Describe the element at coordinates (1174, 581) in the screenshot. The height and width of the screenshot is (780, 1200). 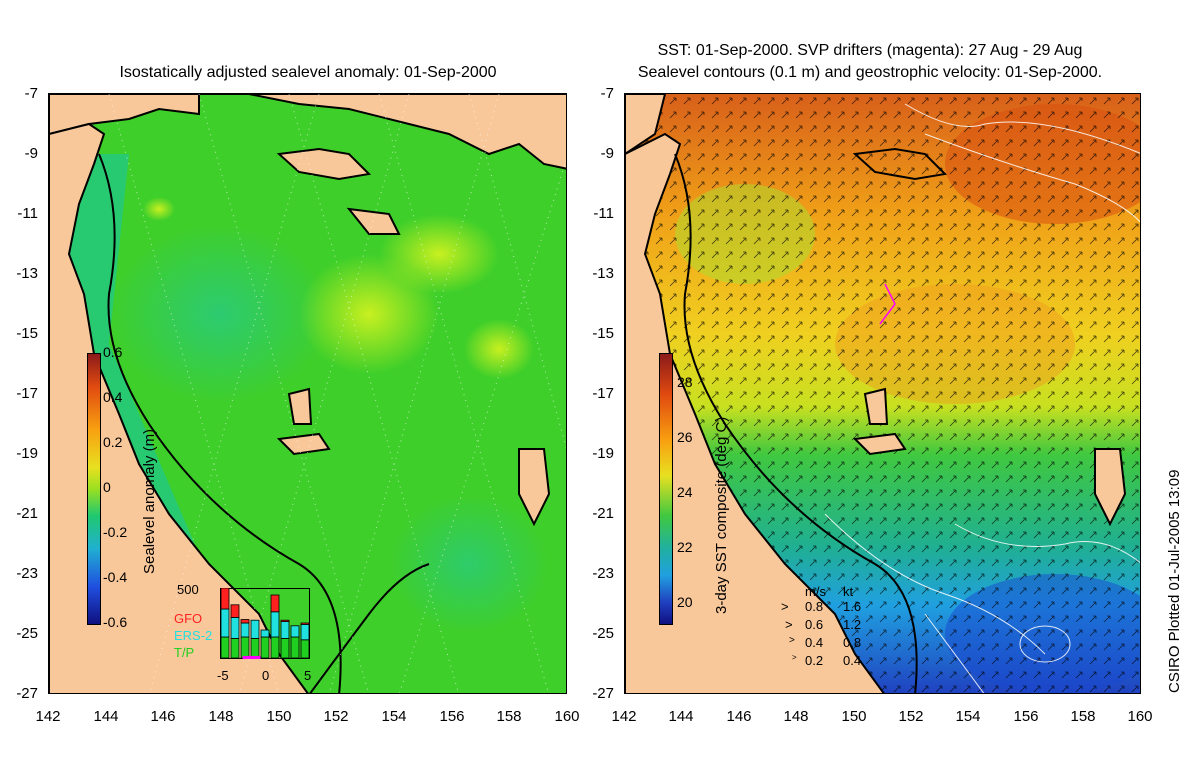
I see `plot-credit: CSIRO Plotted 01-Jul-2005 13:09` at that location.